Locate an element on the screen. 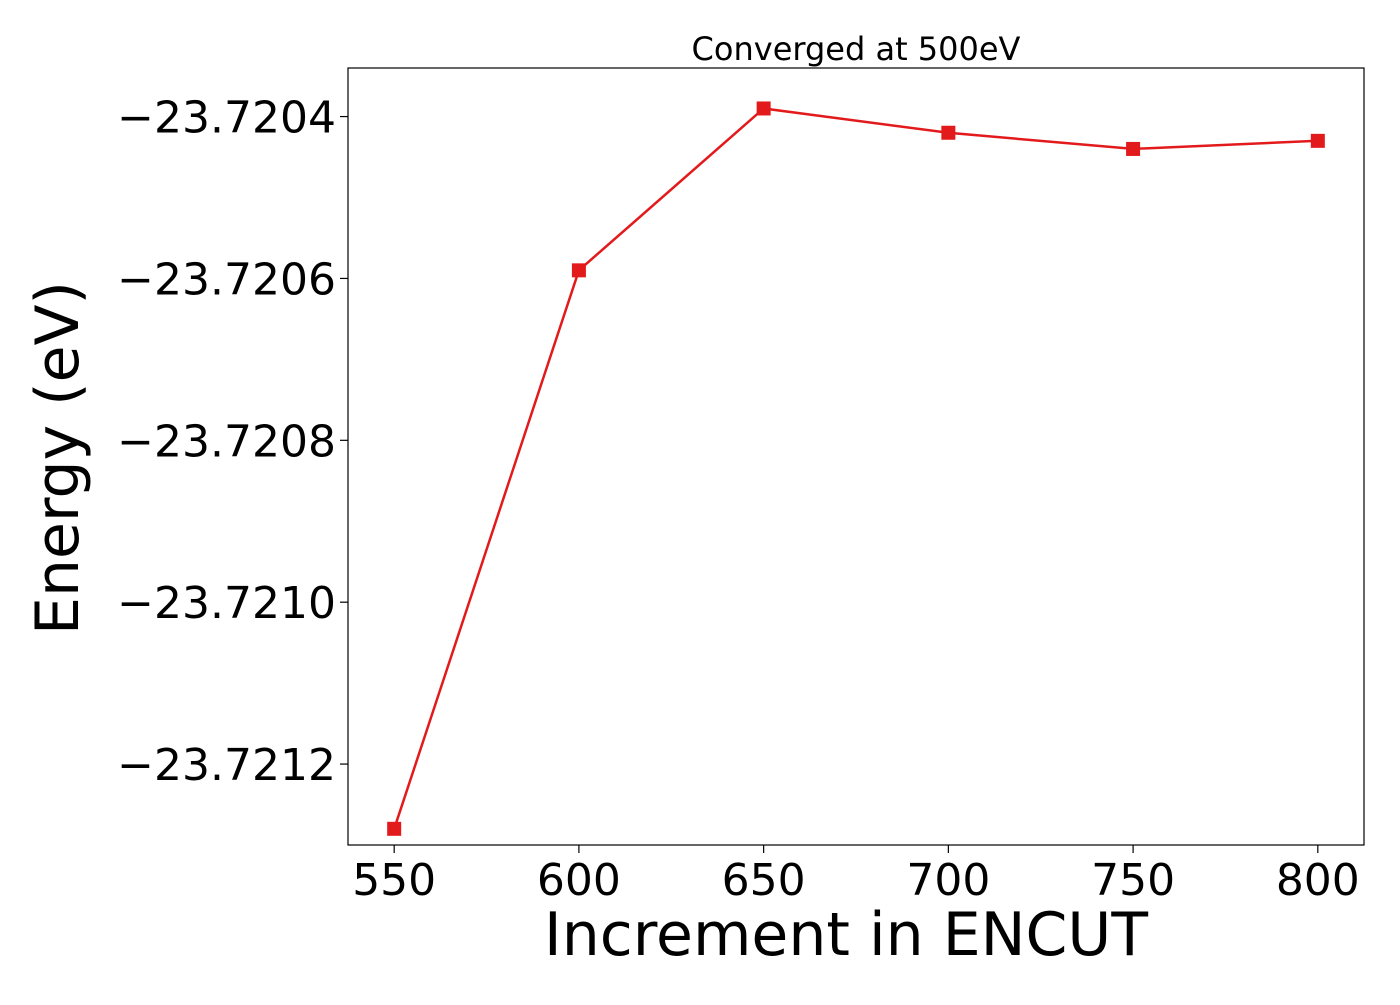 This screenshot has width=1400, height=1005. x-tick-label: 600 is located at coordinates (579, 880).